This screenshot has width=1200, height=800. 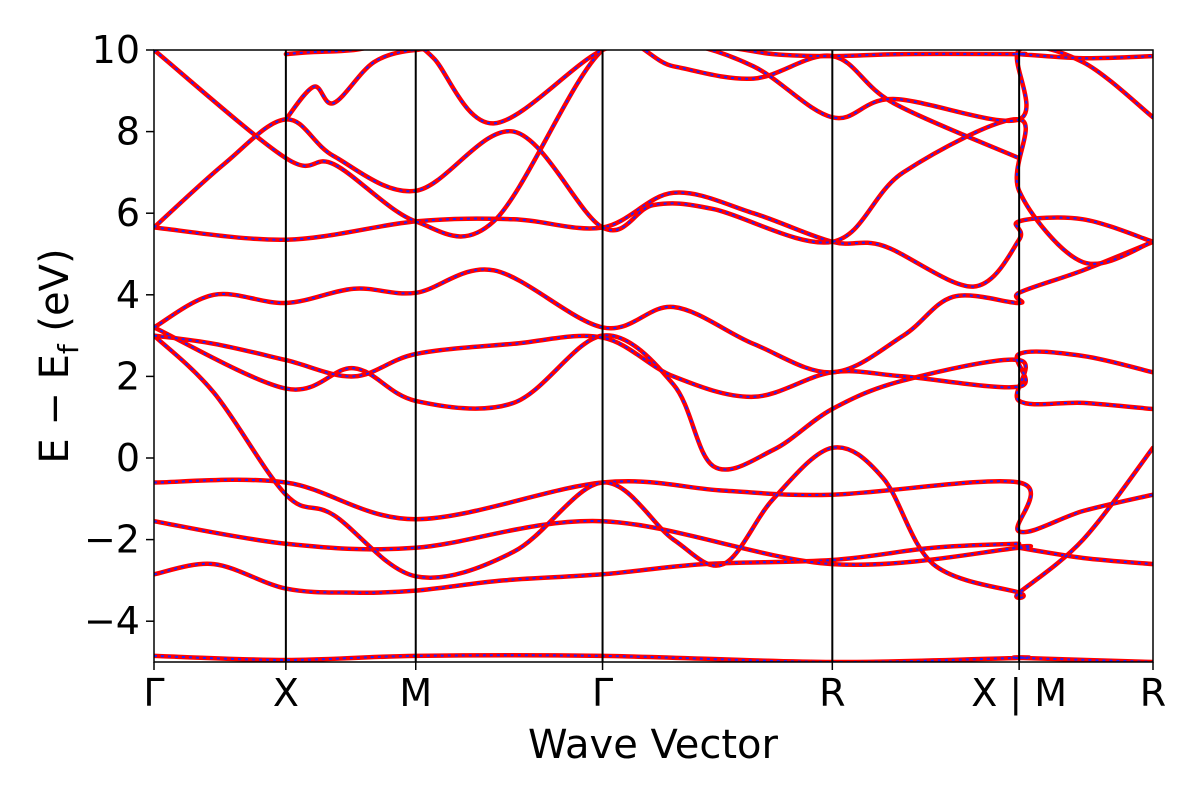 What do you see at coordinates (1153, 693) in the screenshot?
I see `x-tick-label-7: R` at bounding box center [1153, 693].